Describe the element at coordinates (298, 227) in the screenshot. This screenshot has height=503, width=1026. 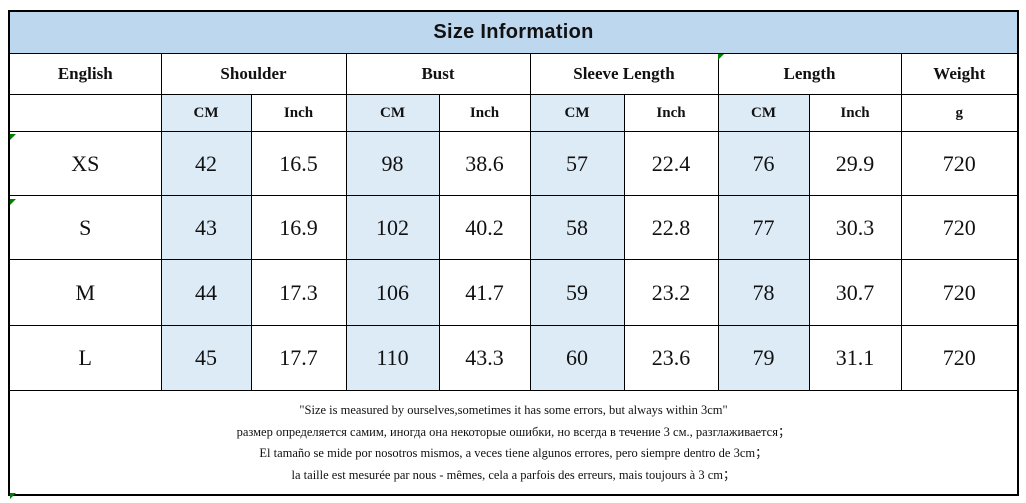
I see `value-cell: 16.9` at that location.